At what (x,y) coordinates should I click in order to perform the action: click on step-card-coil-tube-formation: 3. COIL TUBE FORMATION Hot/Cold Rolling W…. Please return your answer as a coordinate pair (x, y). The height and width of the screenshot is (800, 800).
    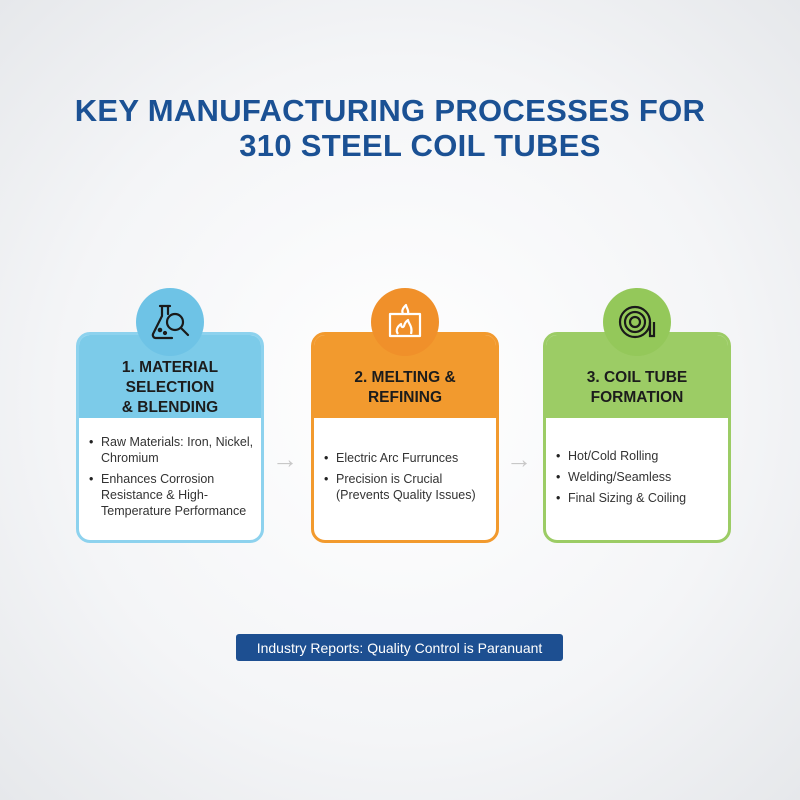
    Looking at the image, I should click on (637, 415).